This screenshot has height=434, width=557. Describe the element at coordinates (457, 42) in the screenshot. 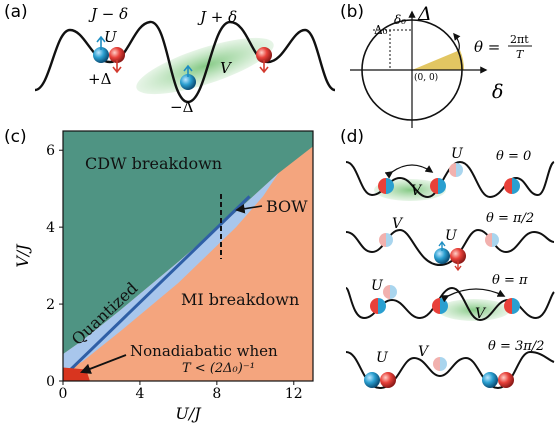

I see `rotation-arrow` at that location.